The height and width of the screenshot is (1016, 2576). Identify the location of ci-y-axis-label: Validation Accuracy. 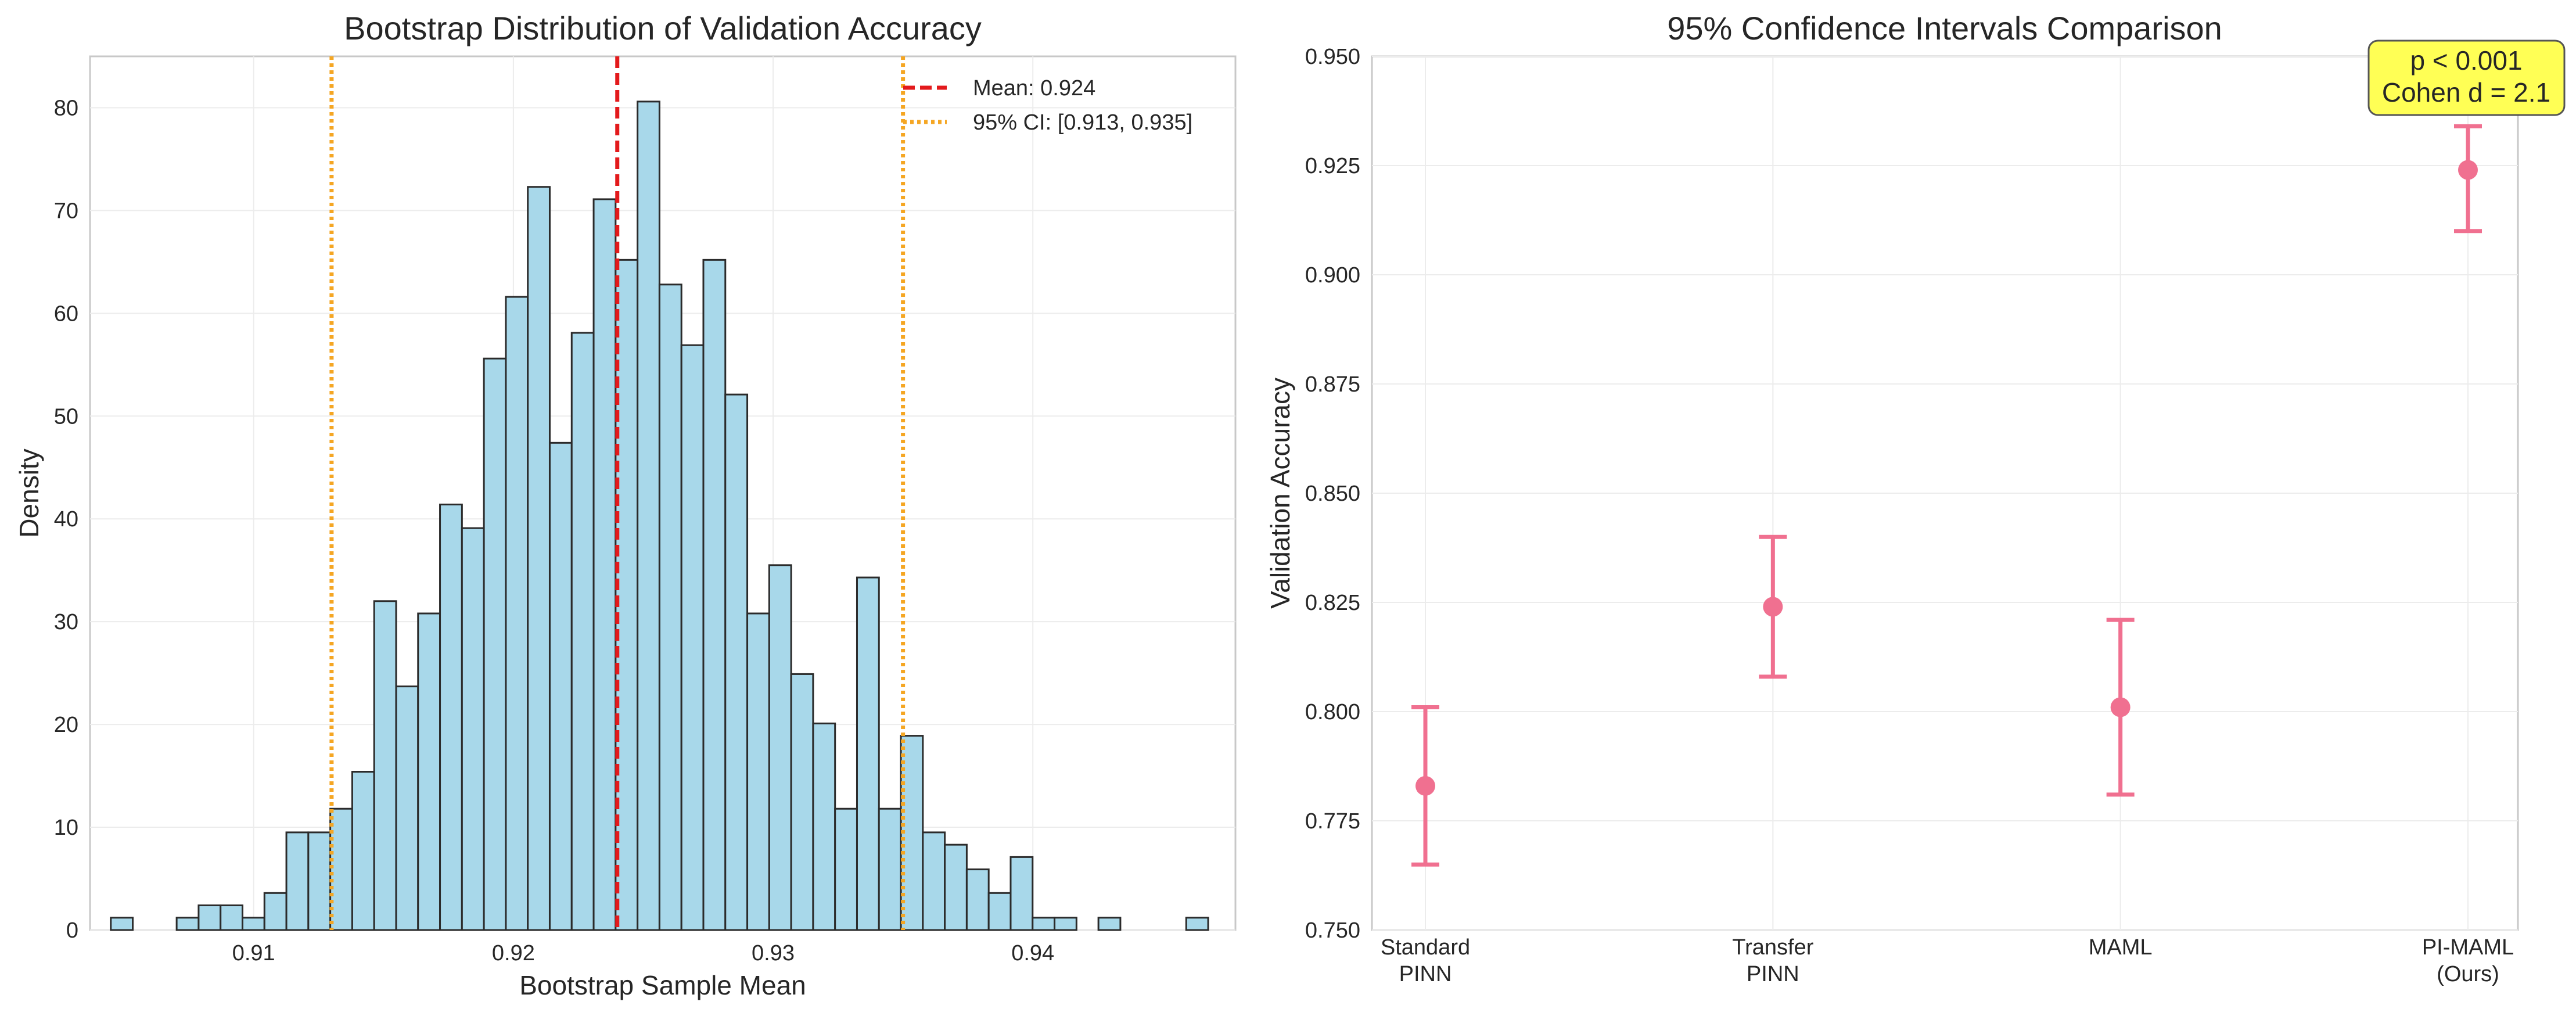
(1280, 493).